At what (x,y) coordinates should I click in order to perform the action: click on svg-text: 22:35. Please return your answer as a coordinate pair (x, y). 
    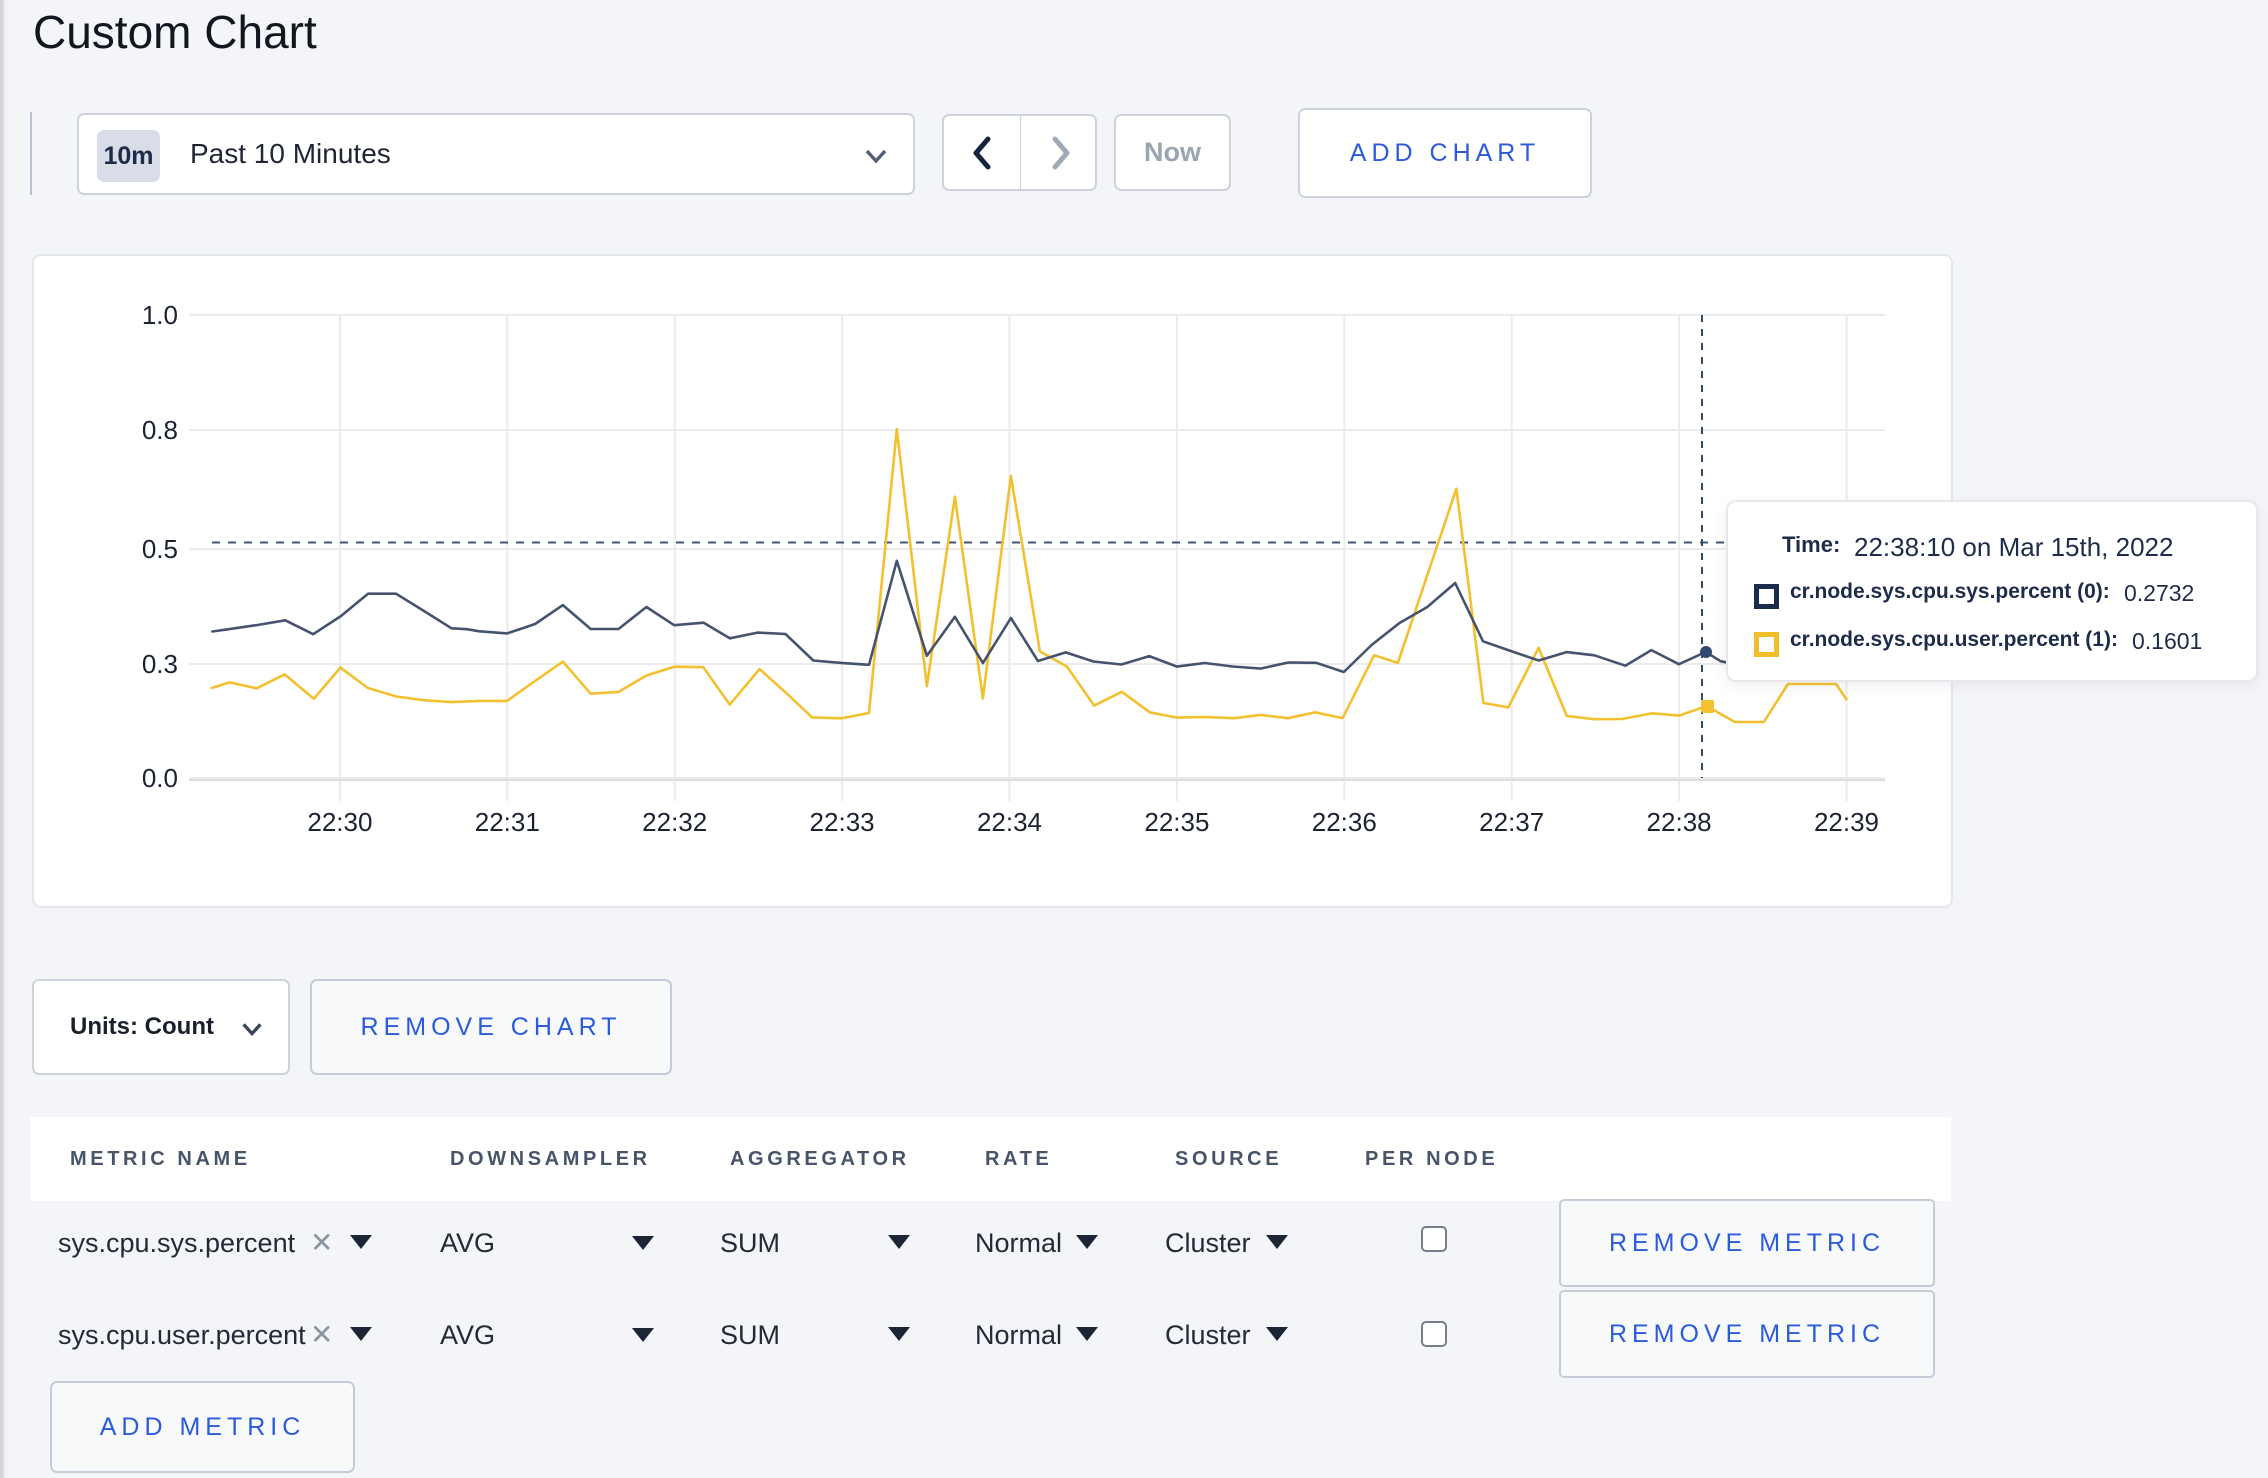
    Looking at the image, I should click on (1176, 822).